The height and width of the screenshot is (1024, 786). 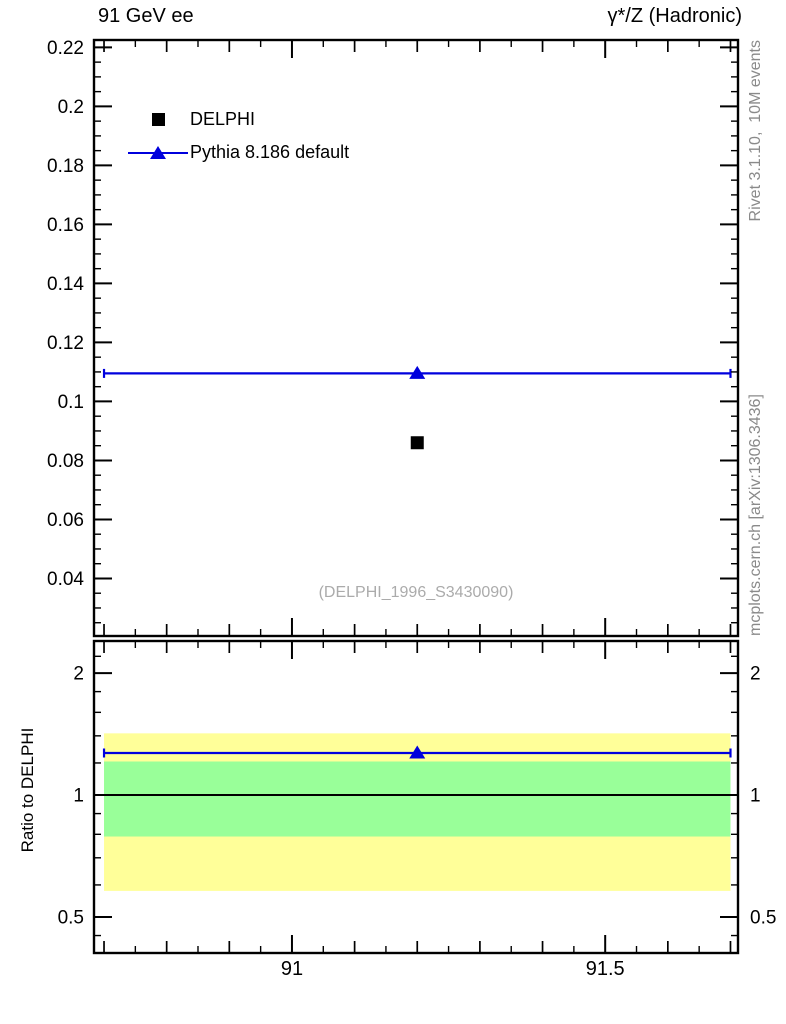 What do you see at coordinates (78, 674) in the screenshot?
I see `ratio-y-tick-label-left: 2` at bounding box center [78, 674].